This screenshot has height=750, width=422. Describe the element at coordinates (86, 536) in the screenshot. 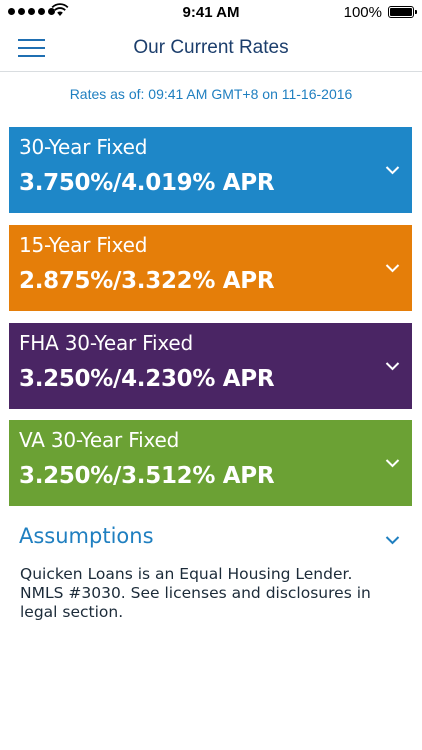

I see `assumptions-label: Assumptions` at that location.